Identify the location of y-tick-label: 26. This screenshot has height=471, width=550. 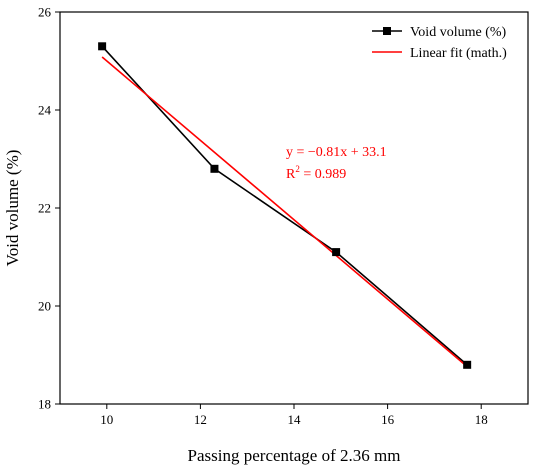
(45, 12).